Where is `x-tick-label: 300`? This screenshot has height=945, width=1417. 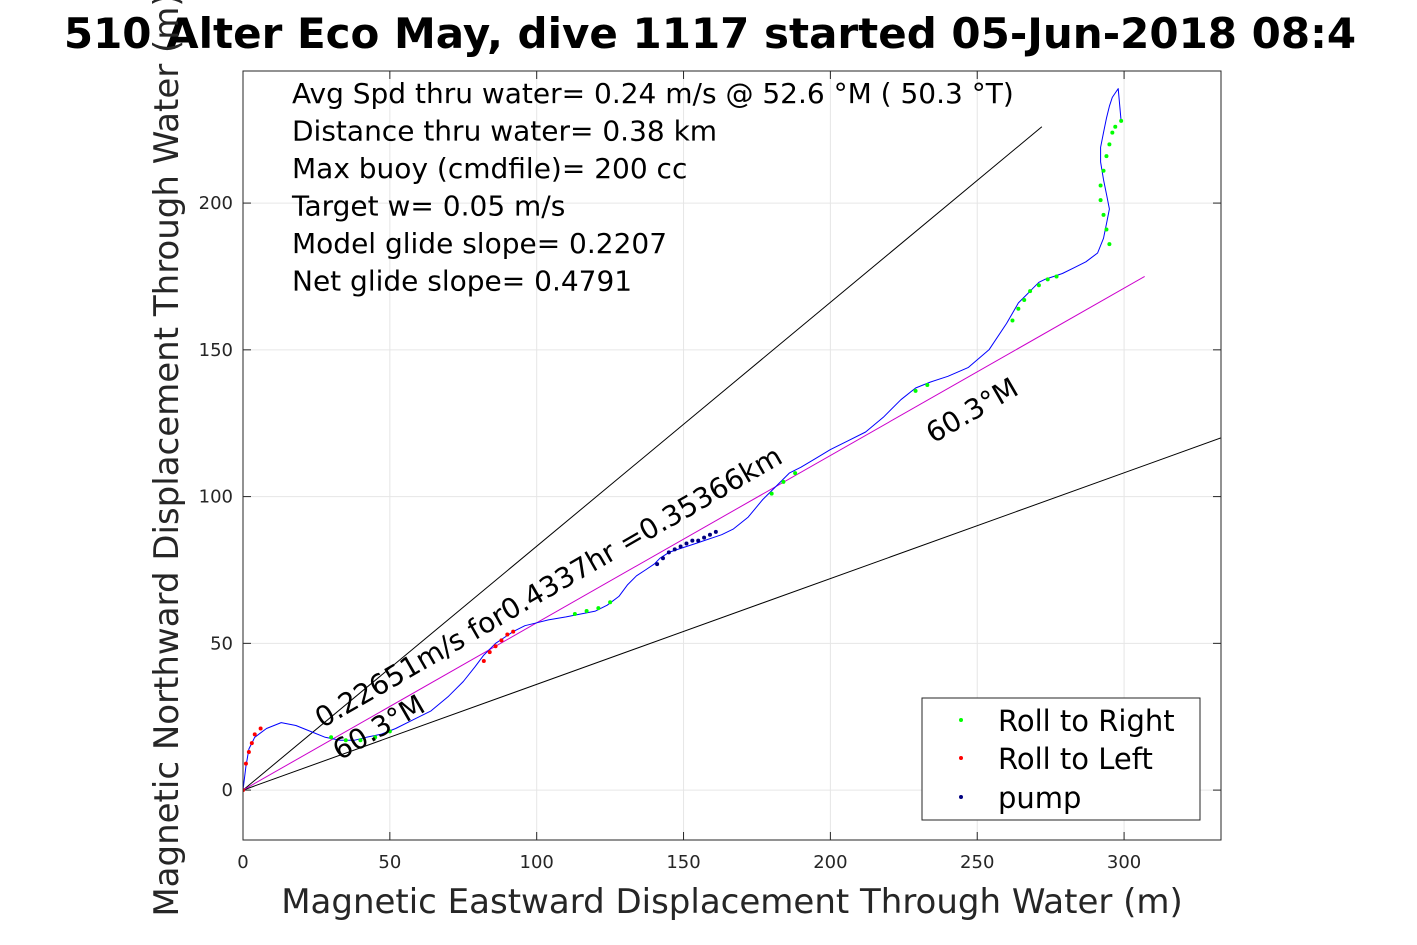 x-tick-label: 300 is located at coordinates (1124, 862).